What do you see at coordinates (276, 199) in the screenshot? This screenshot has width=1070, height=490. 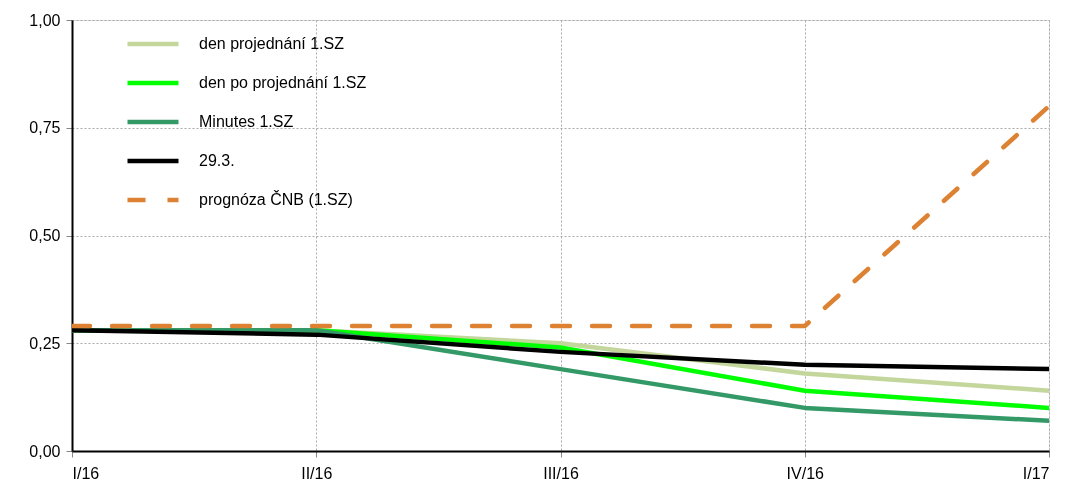 I see `legend-label: prognóza ČNB (1.SZ)` at bounding box center [276, 199].